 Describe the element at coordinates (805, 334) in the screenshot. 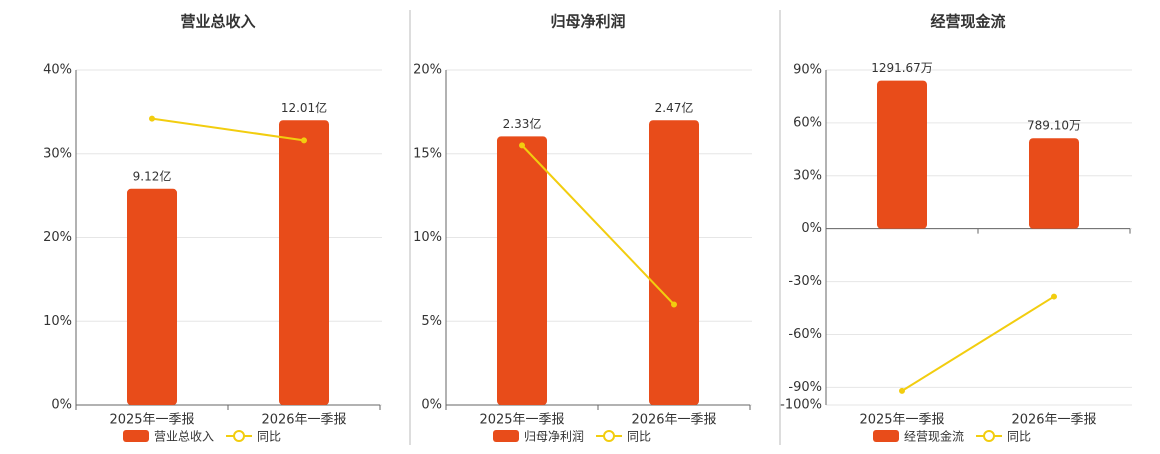

I see `y-tick-label: -60%` at that location.